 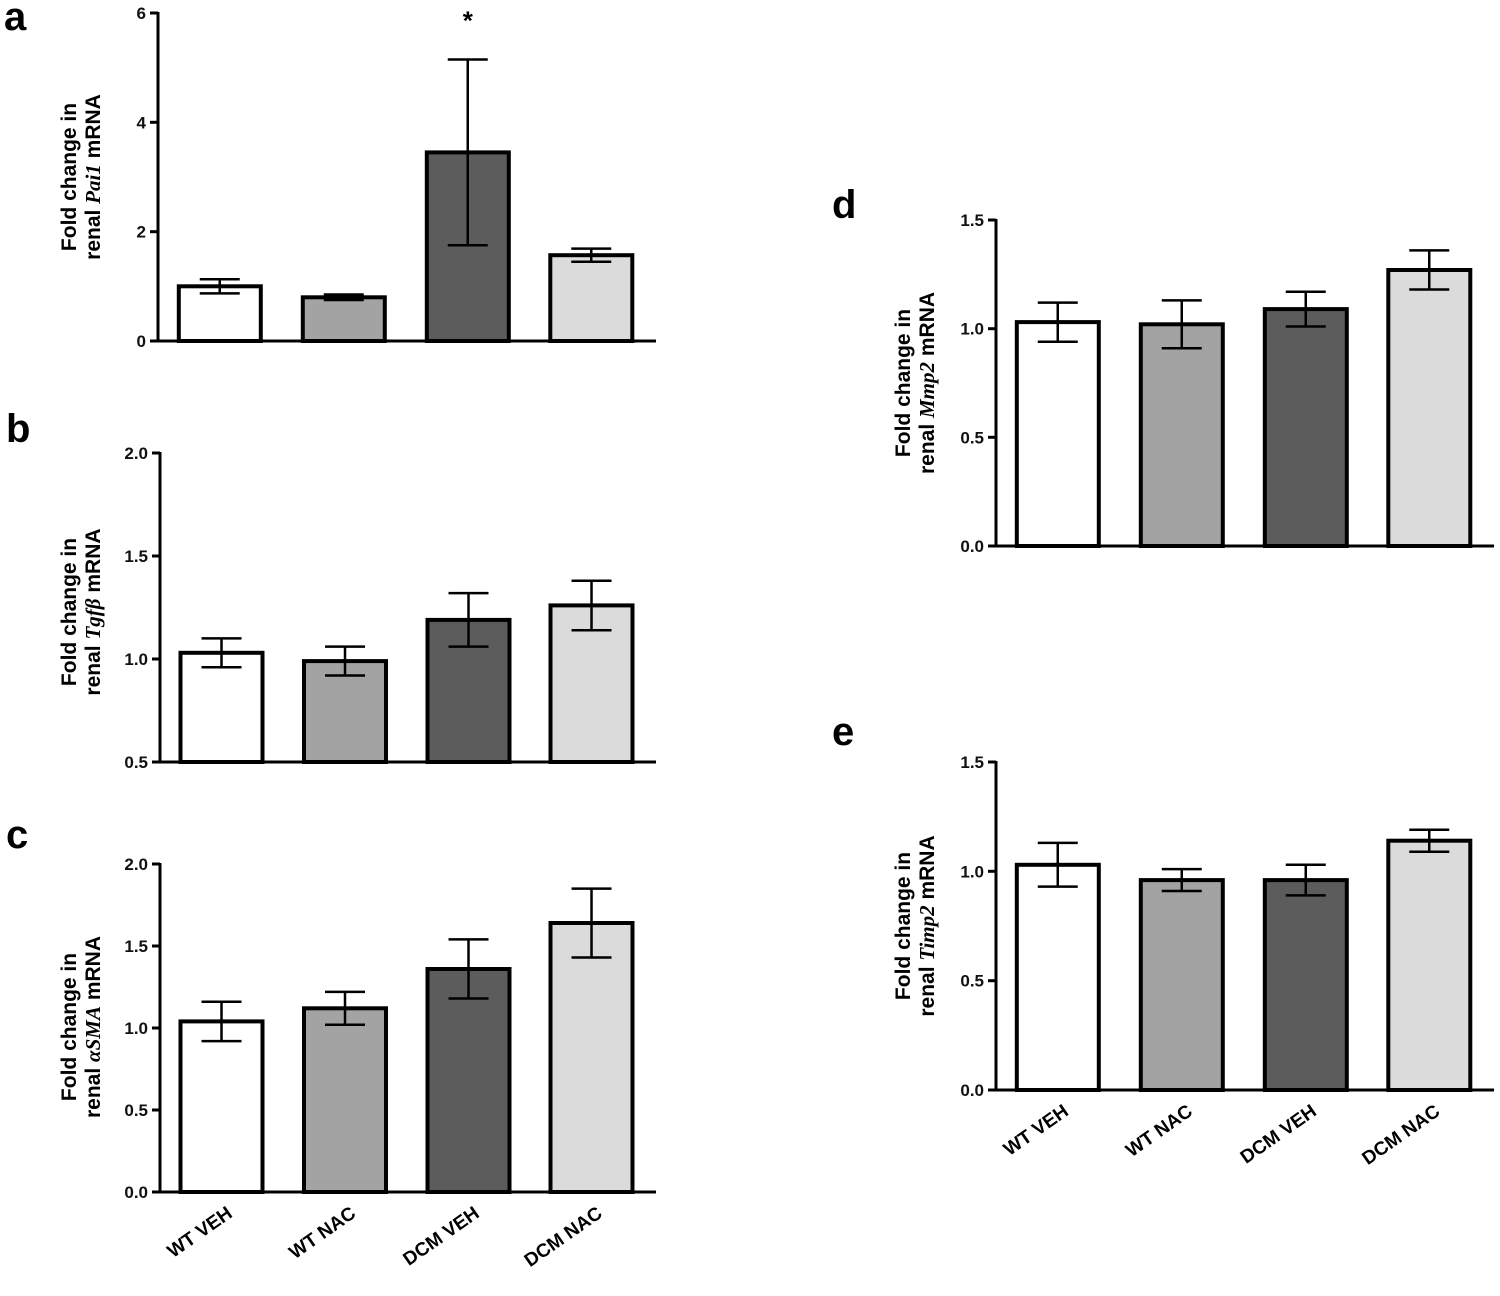 I want to click on y-axis-label: Fold change inrenal Mmp2 mRNA, so click(x=915, y=383).